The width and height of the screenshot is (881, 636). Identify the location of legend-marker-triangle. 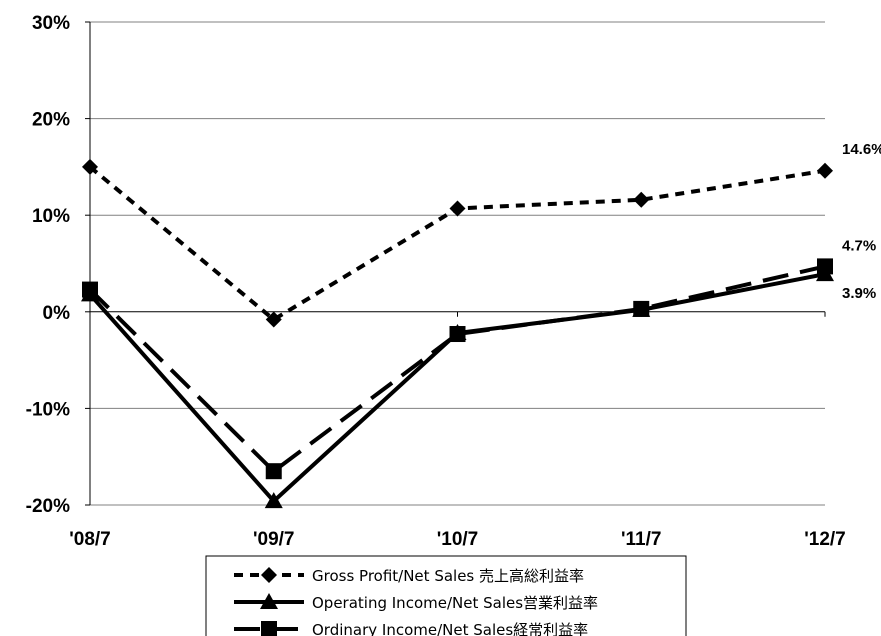
(269, 601).